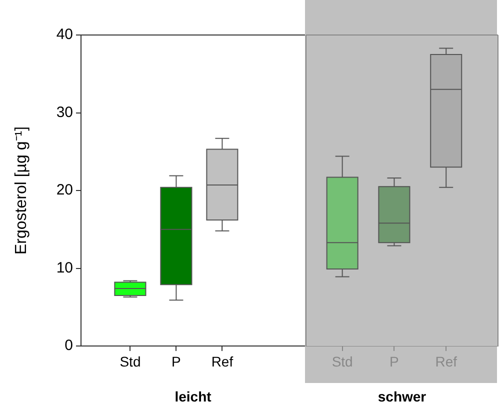 Image resolution: width=500 pixels, height=418 pixels. What do you see at coordinates (402, 396) in the screenshot?
I see `x-axis-title: schwer` at bounding box center [402, 396].